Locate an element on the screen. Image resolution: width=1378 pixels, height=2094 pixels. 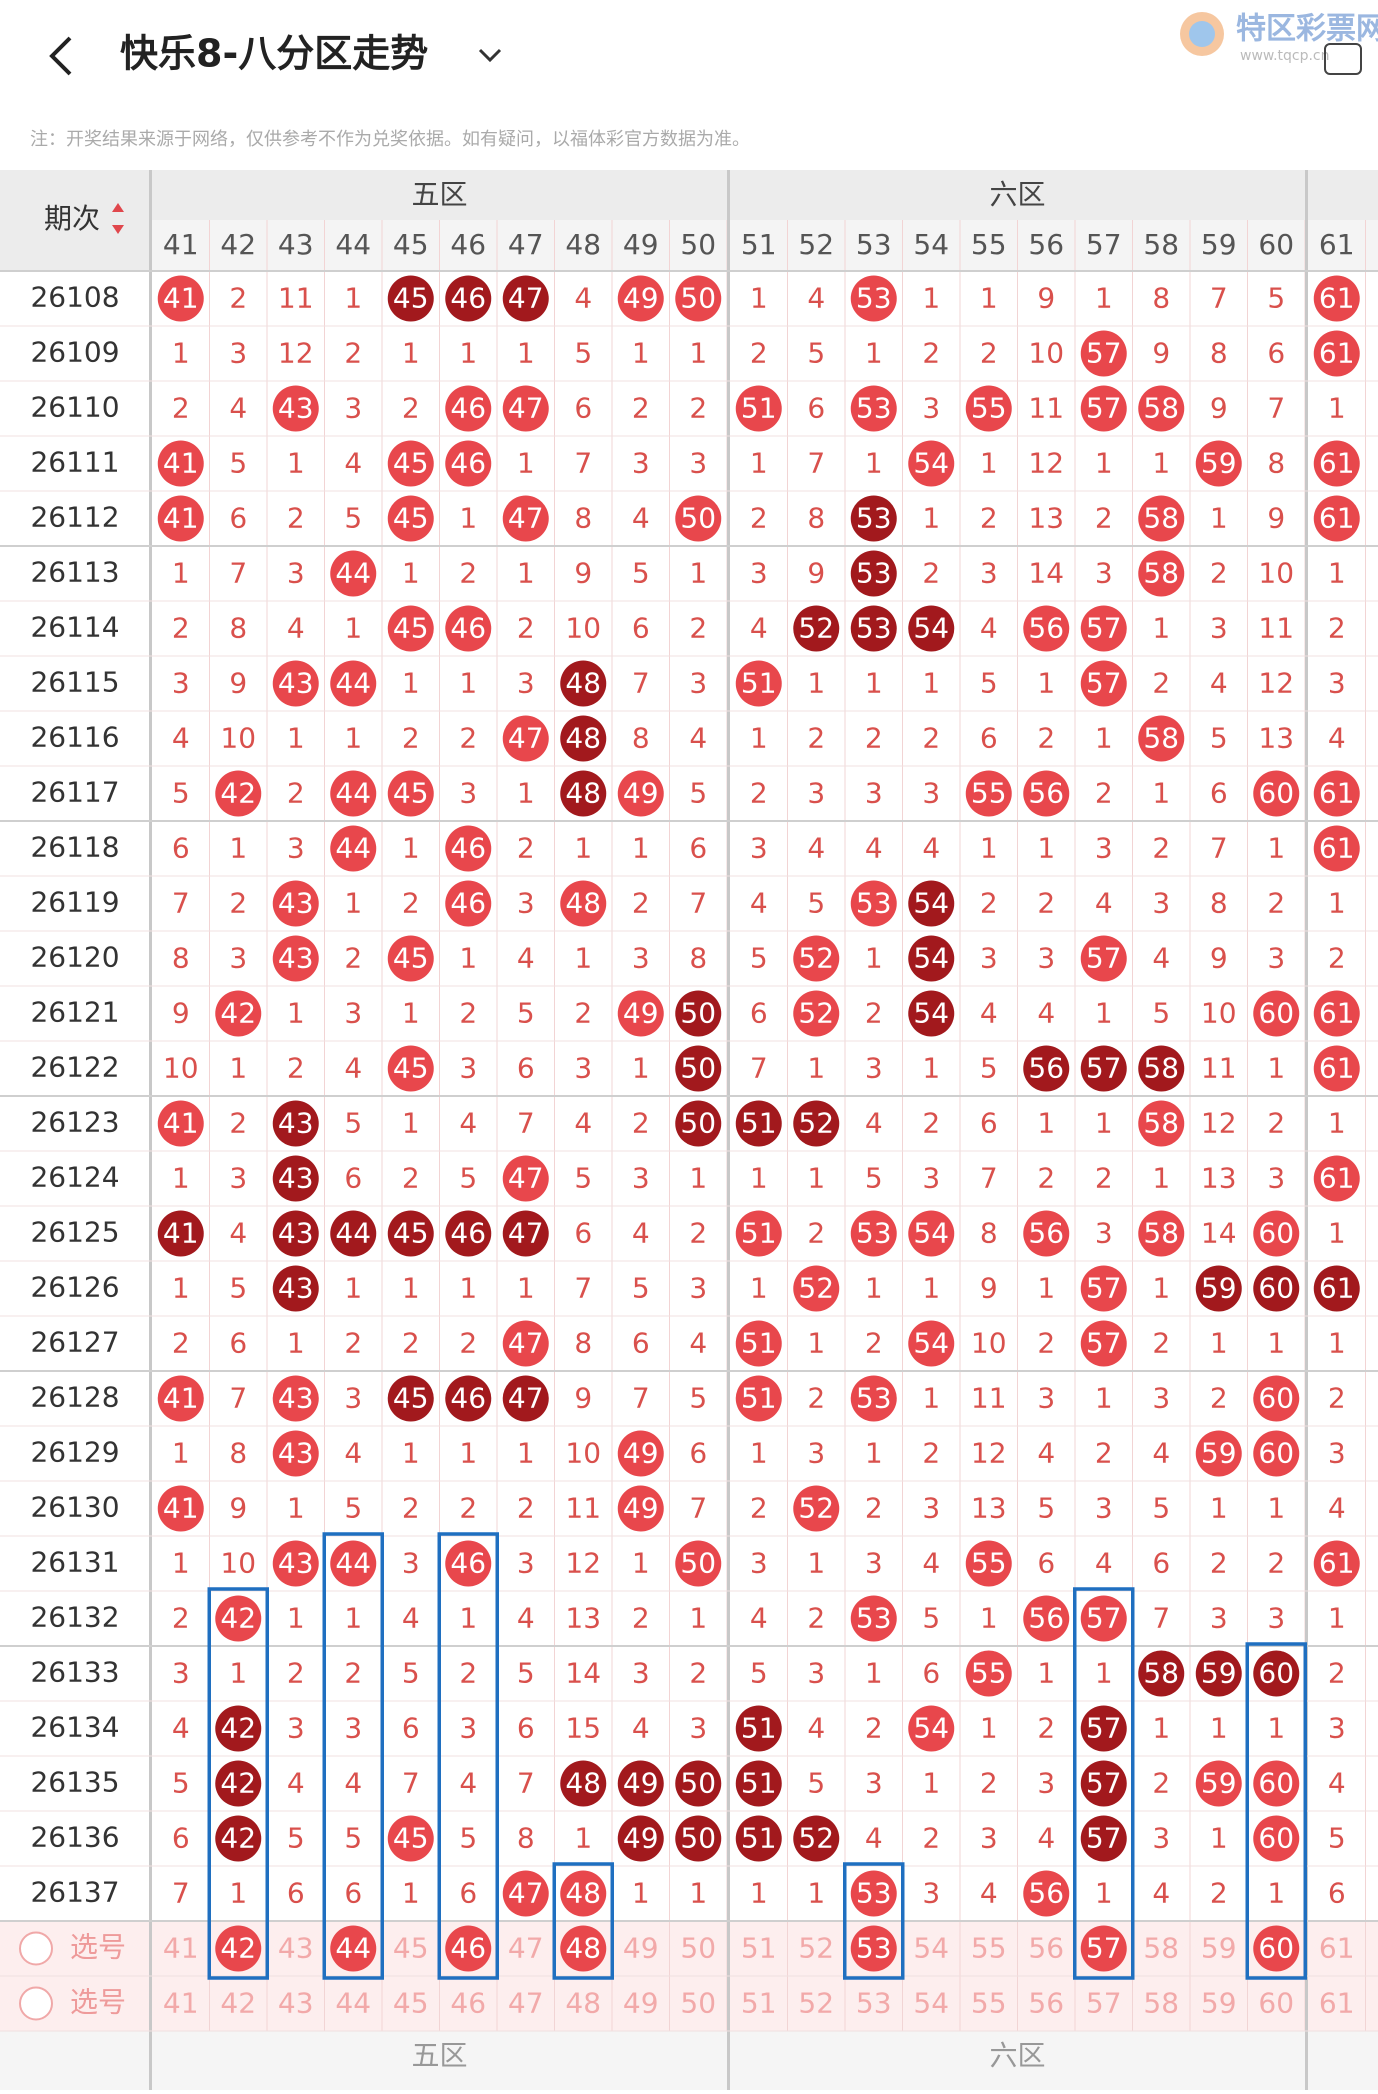
period: 26122 is located at coordinates (74, 1067).